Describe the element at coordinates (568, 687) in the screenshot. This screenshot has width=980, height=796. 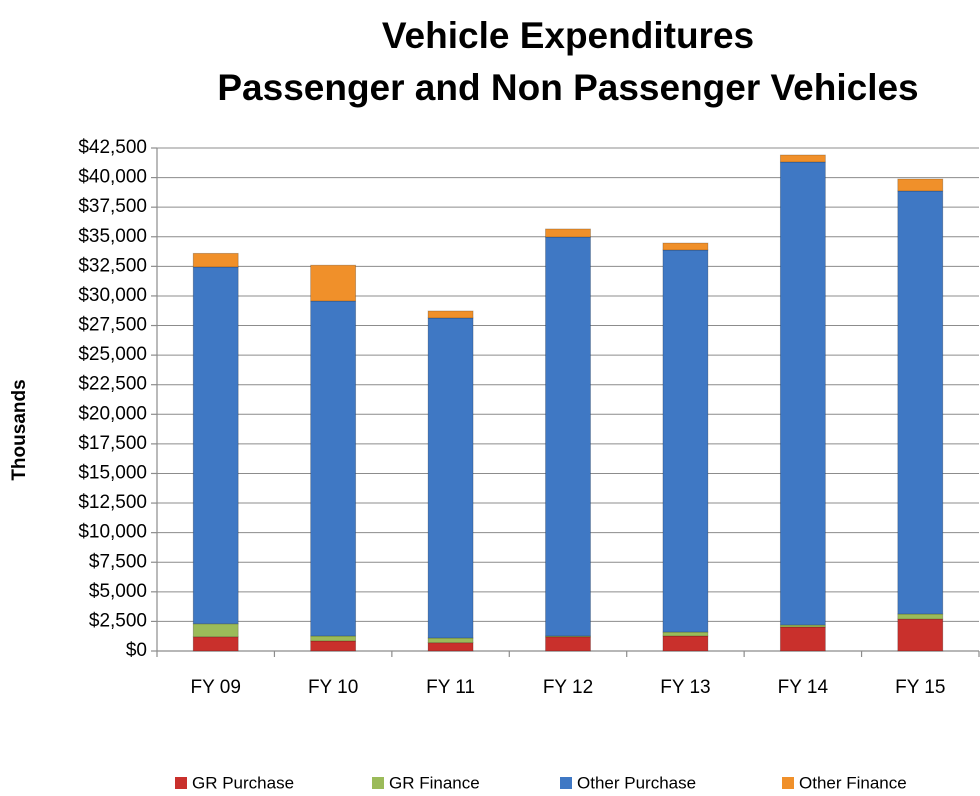
I see `x-tick-label: FY 12` at that location.